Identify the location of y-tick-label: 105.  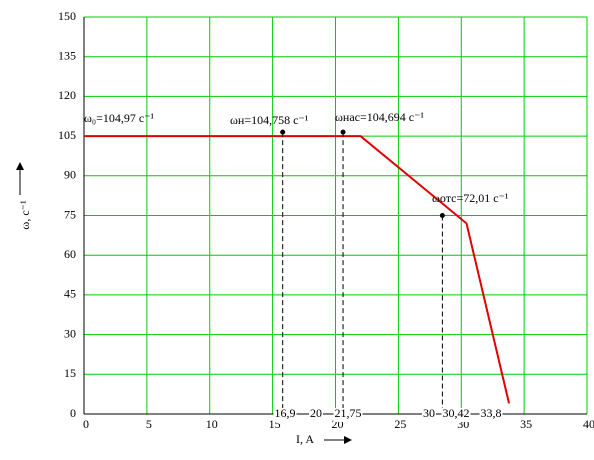
(67, 135).